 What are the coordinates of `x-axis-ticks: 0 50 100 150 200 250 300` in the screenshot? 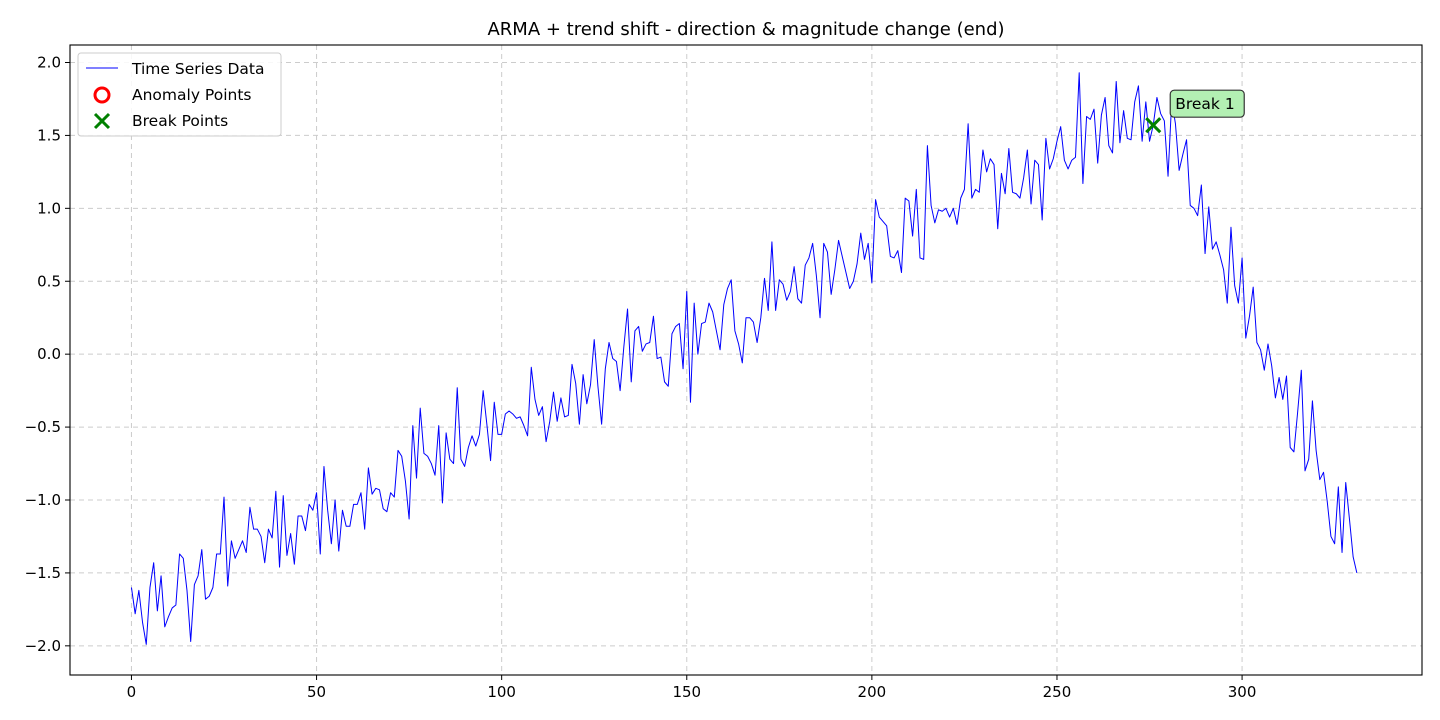 It's located at (692, 688).